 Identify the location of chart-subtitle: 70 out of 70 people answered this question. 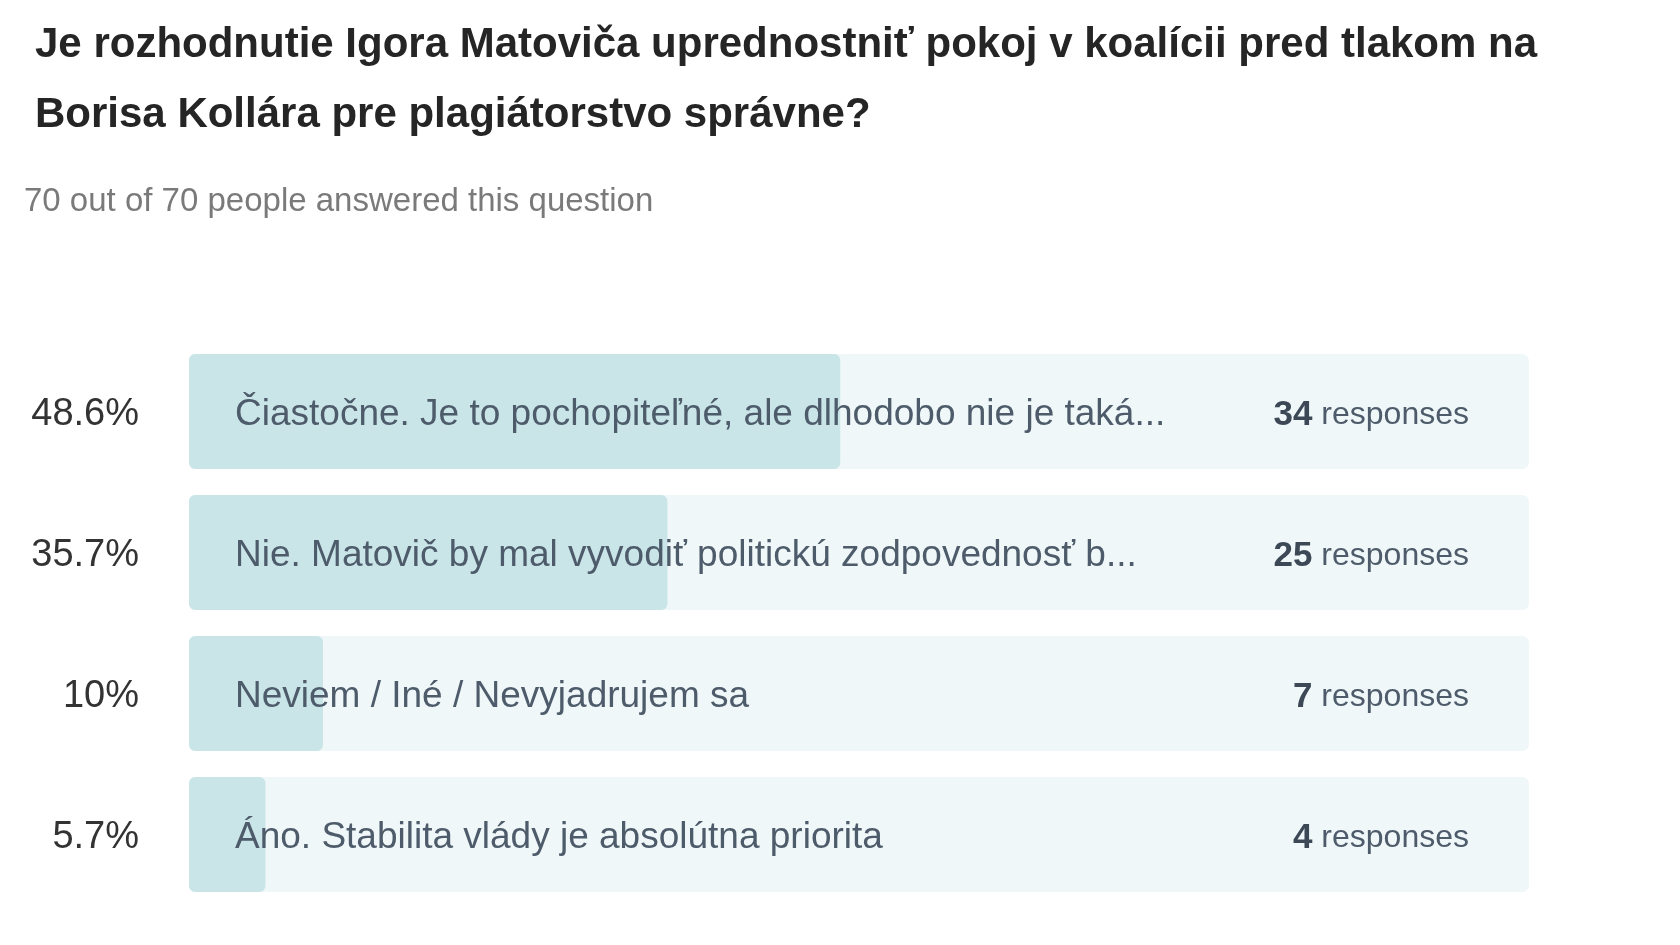
(339, 200).